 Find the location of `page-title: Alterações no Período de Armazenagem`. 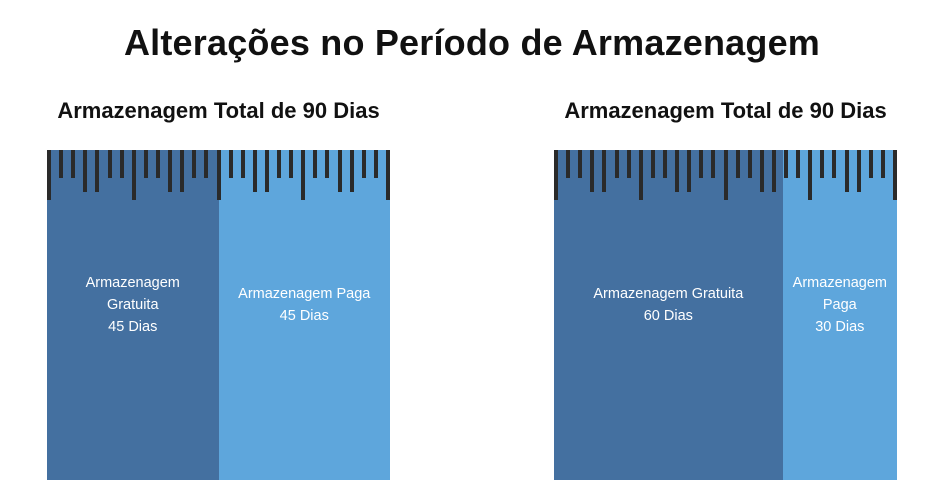

page-title: Alterações no Período de Armazenagem is located at coordinates (472, 42).